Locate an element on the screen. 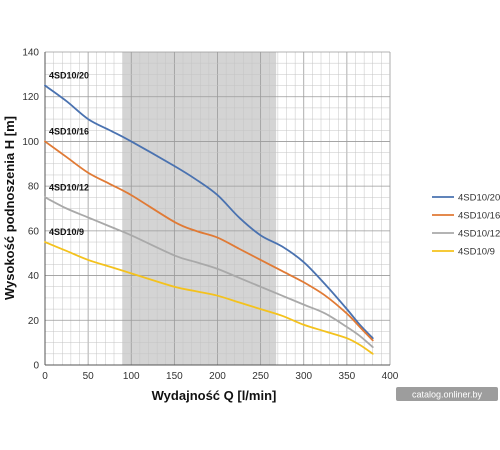  y-axis-title: Wysokość podnoszenia H [m] is located at coordinates (9, 208).